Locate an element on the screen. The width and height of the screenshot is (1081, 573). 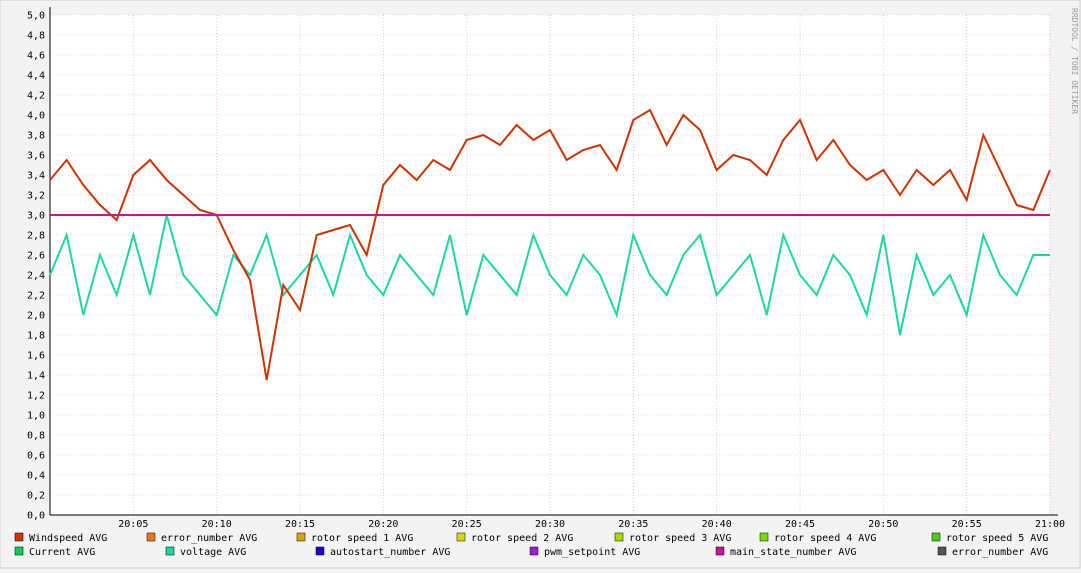
y-tick-label: 0,0 is located at coordinates (36, 516).